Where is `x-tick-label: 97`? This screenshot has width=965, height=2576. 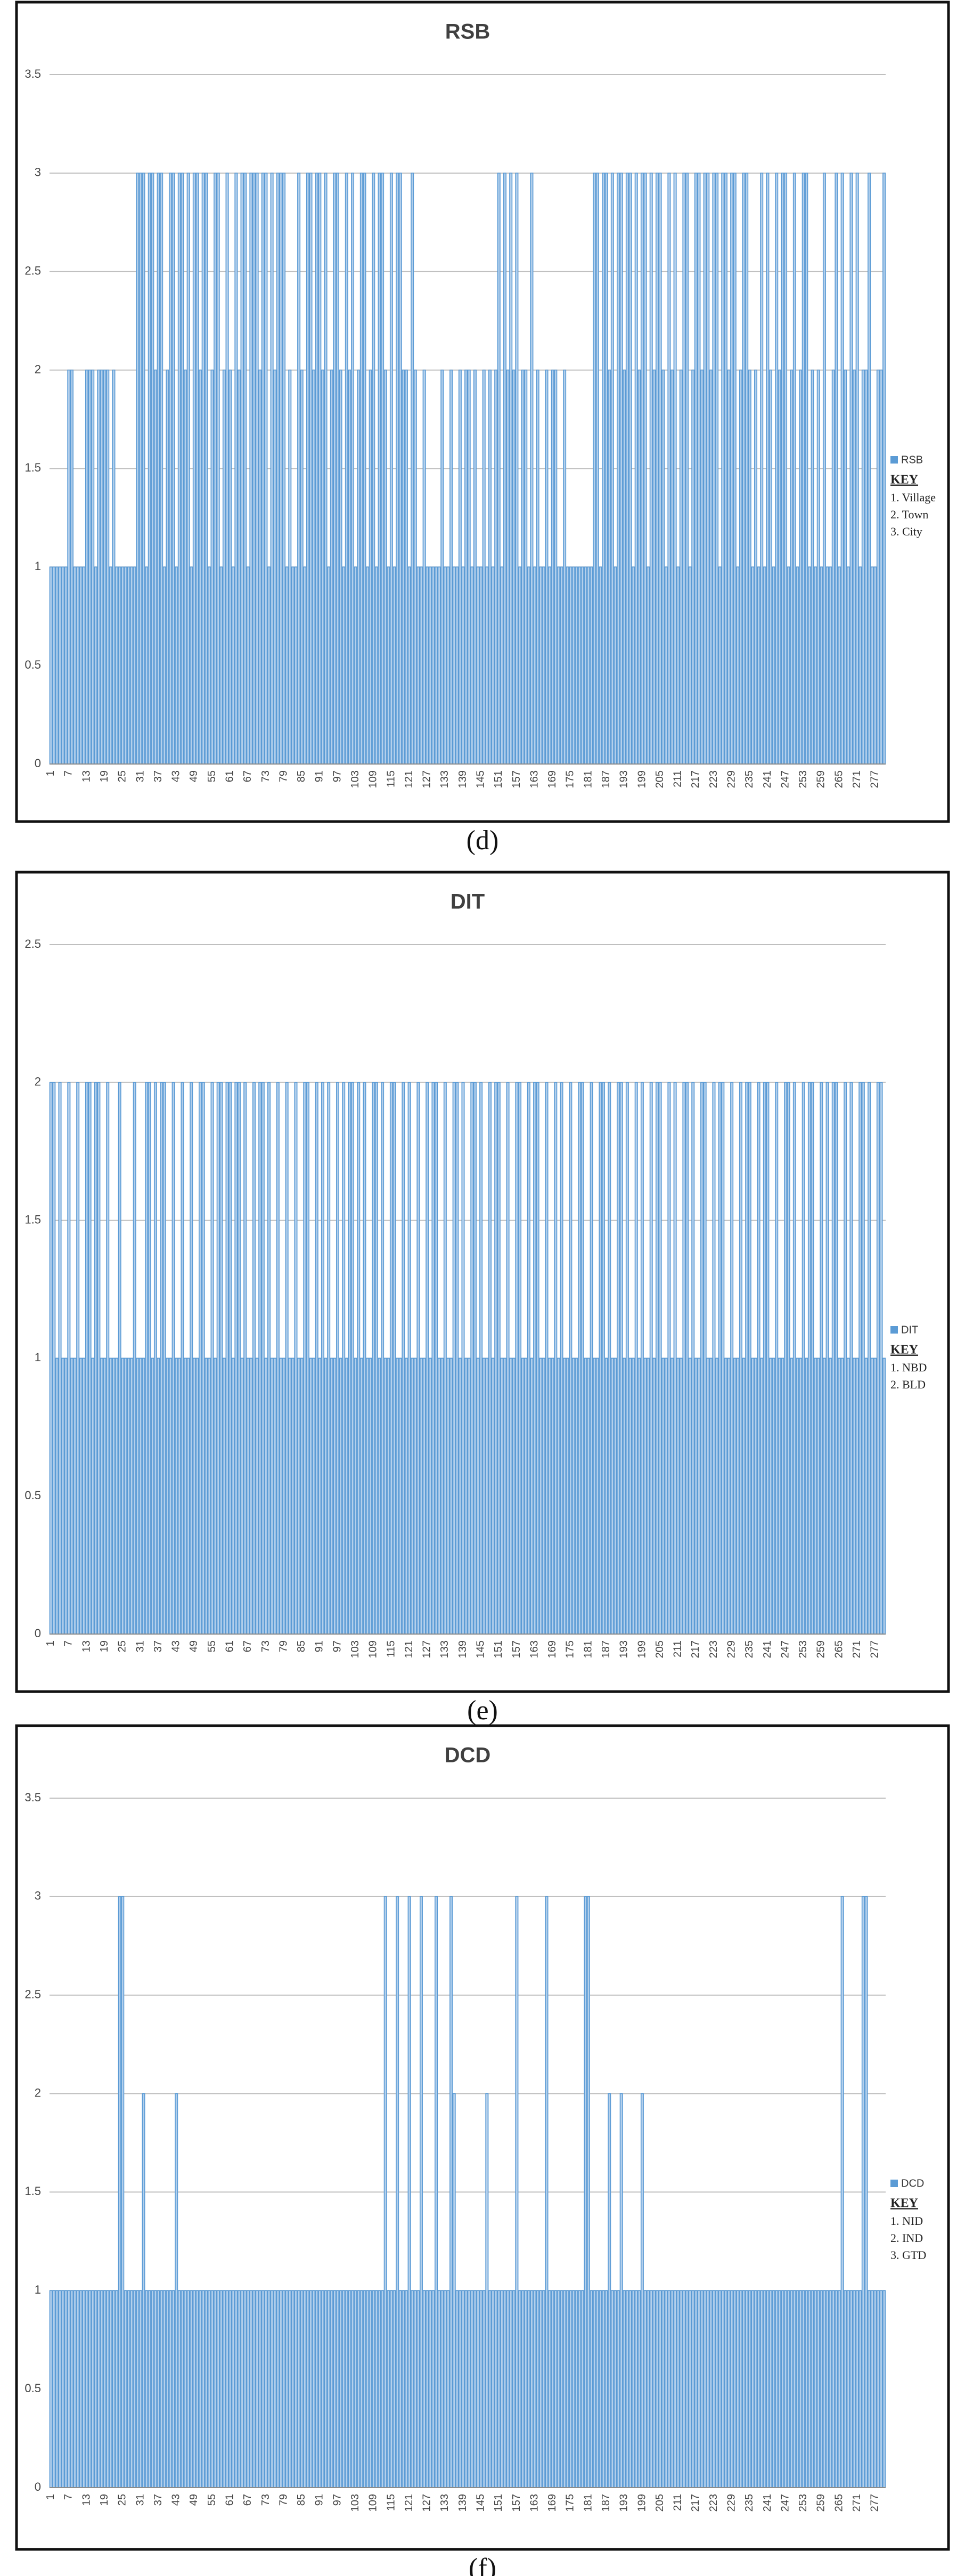
x-tick-label: 97 is located at coordinates (337, 776).